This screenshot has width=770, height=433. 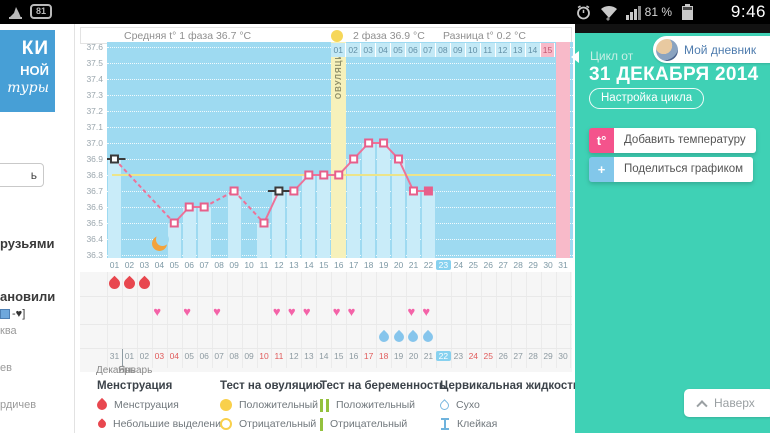 What do you see at coordinates (324, 265) in the screenshot?
I see `cycle-day-15: 15` at bounding box center [324, 265].